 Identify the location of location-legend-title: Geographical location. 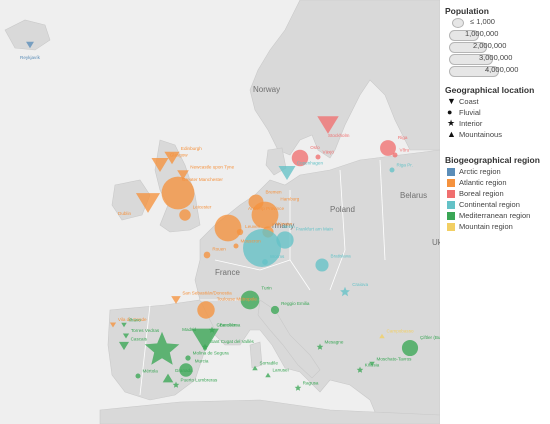
(490, 90).